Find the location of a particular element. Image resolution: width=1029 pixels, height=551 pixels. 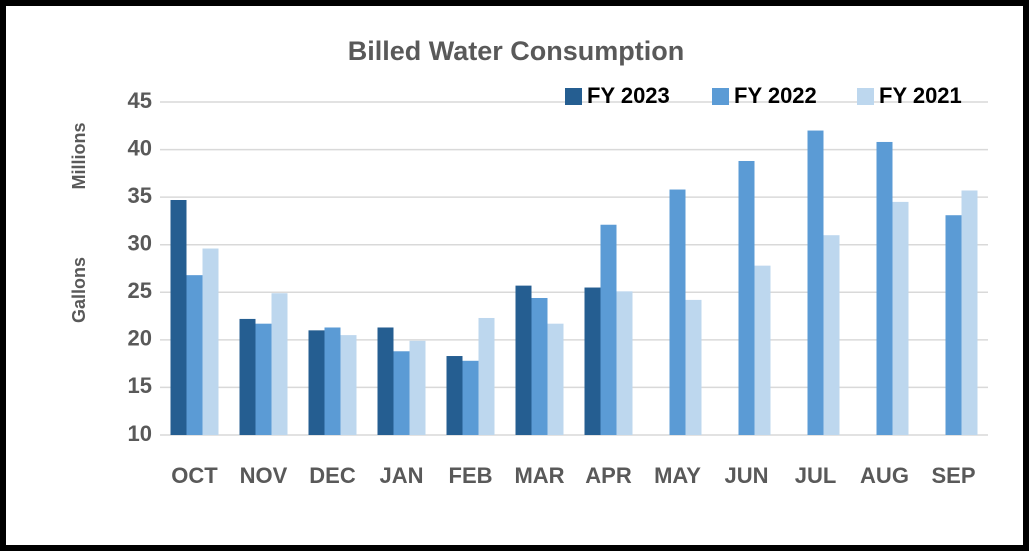

legend-label: FY 2023 is located at coordinates (628, 95).